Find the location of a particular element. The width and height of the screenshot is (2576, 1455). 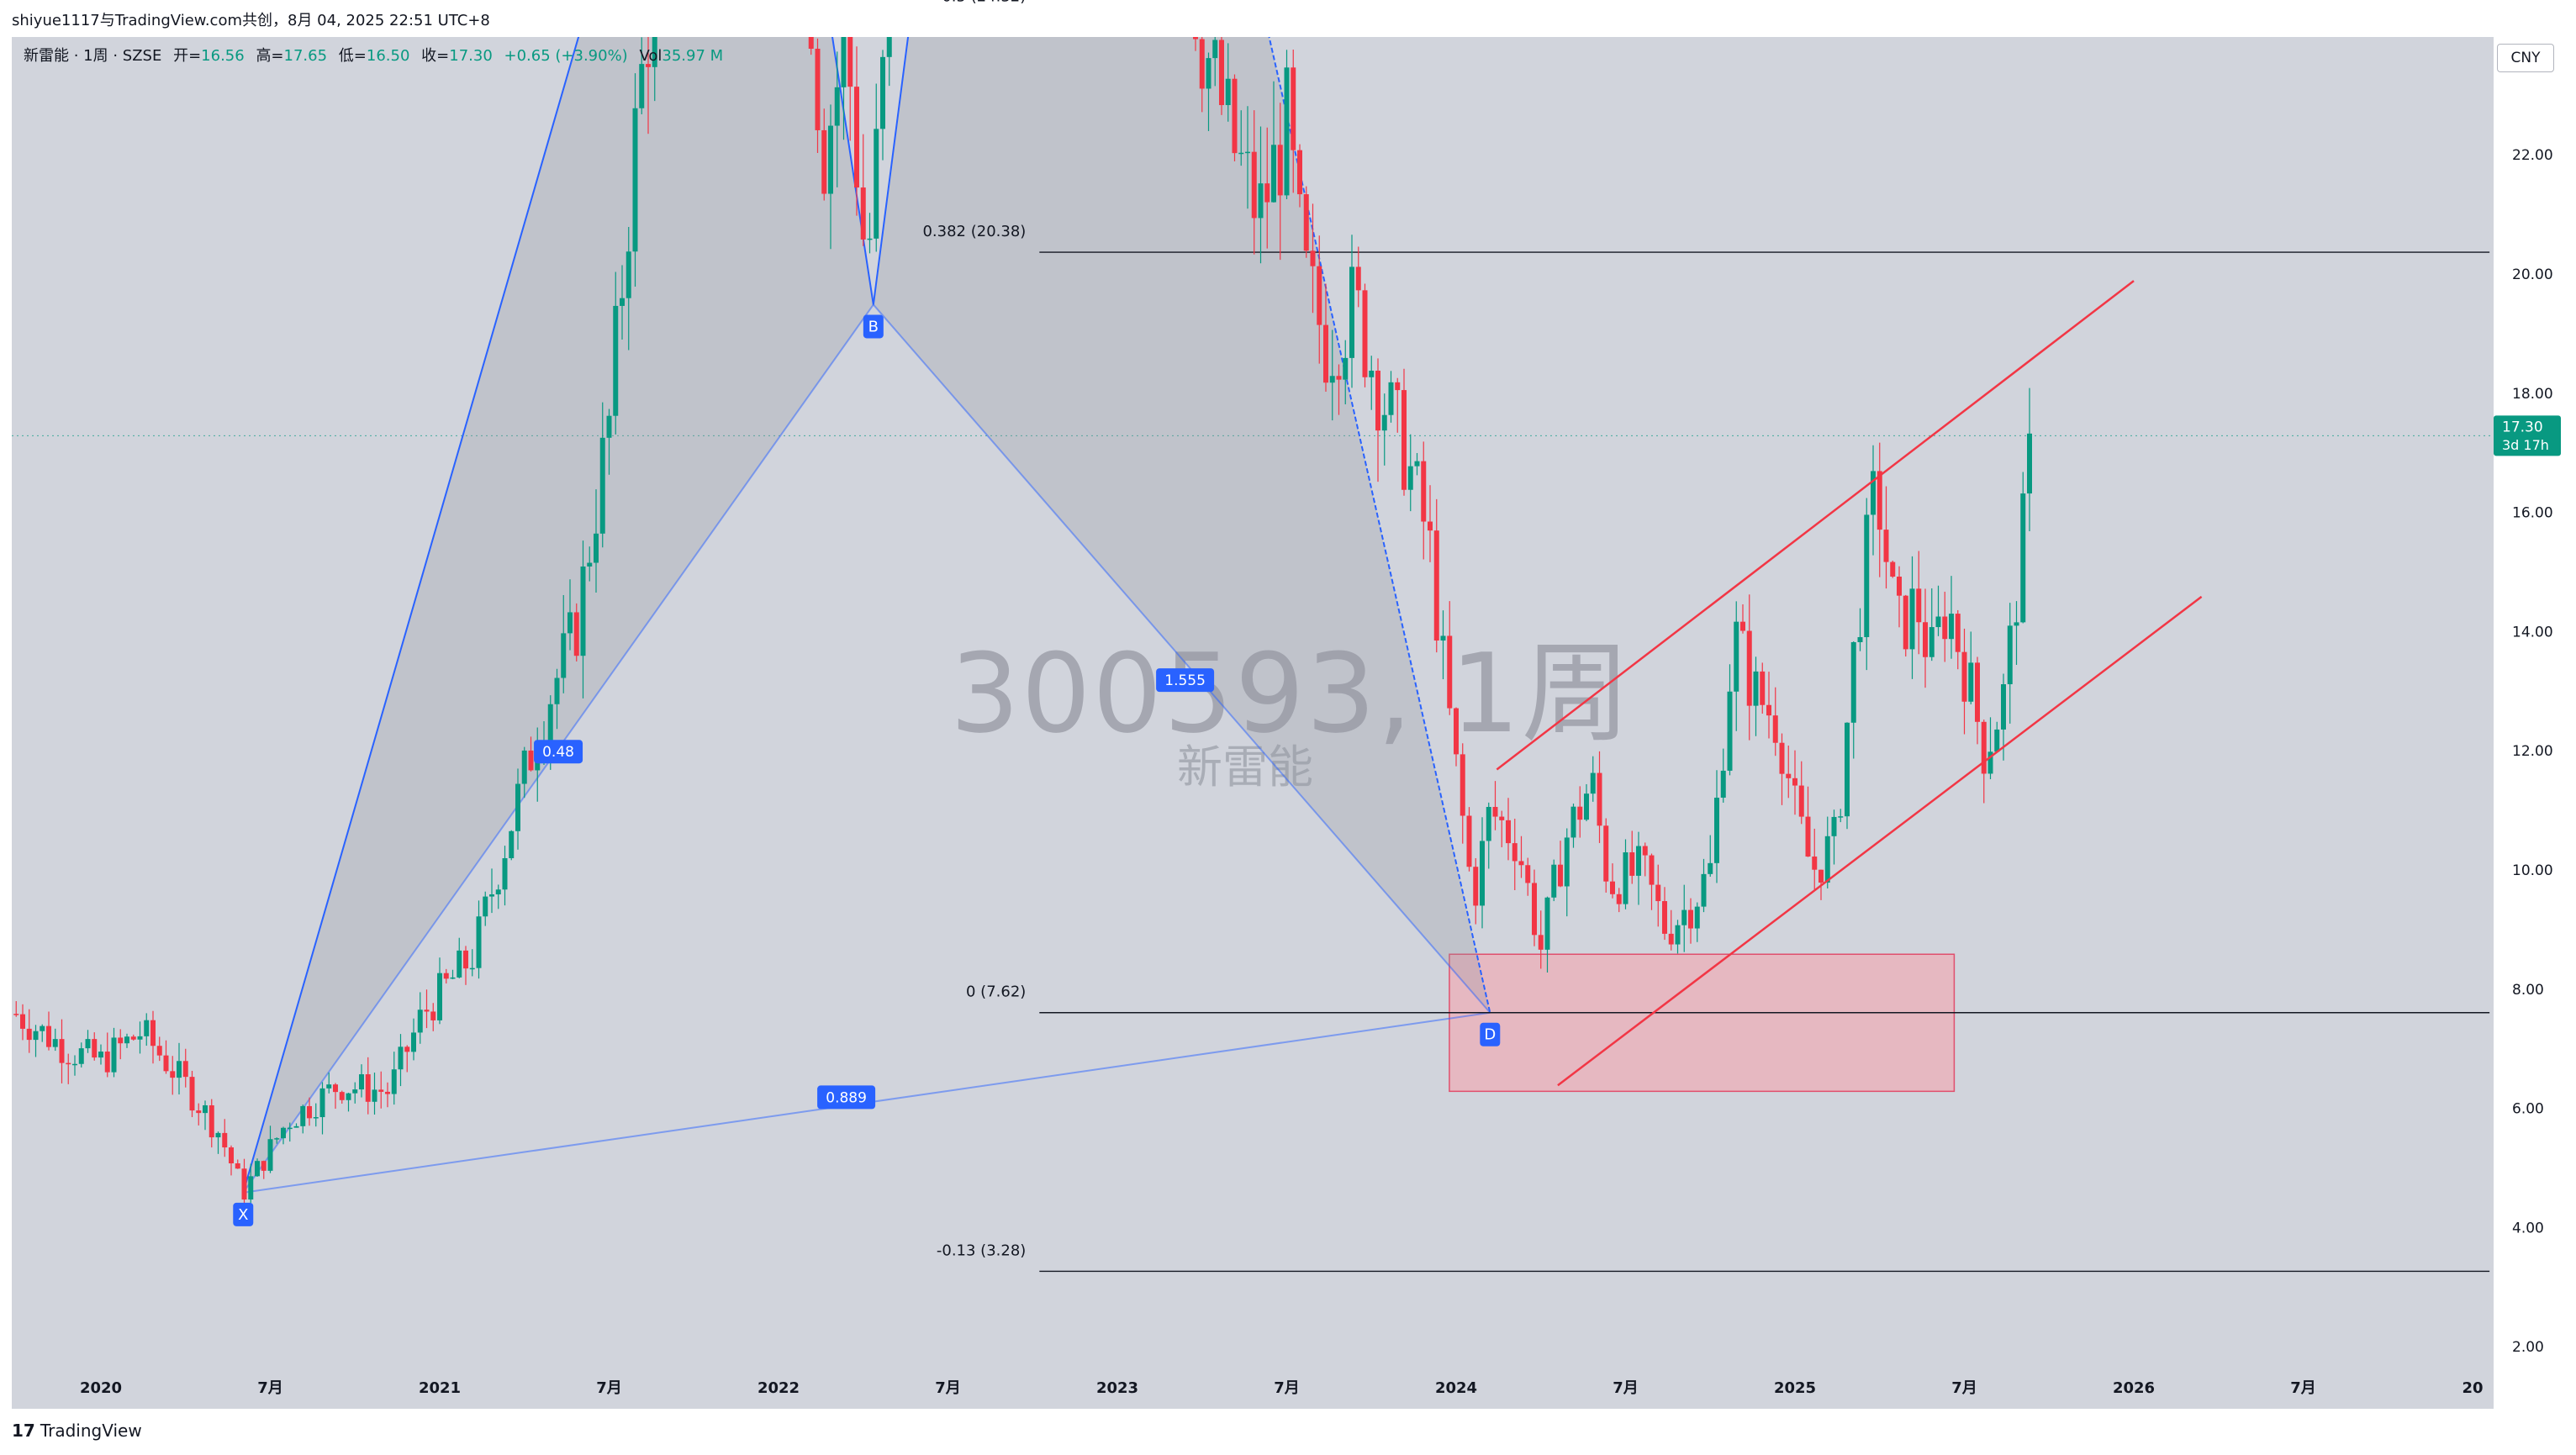

x-tick-1: 7月 is located at coordinates (270, 1388).